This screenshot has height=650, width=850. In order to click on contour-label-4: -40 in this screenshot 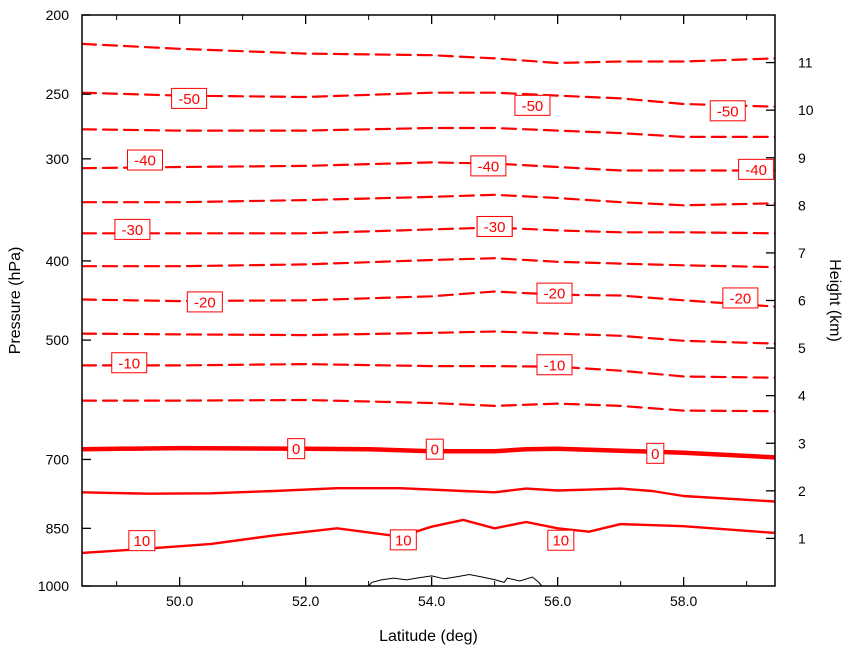, I will do `click(488, 166)`.